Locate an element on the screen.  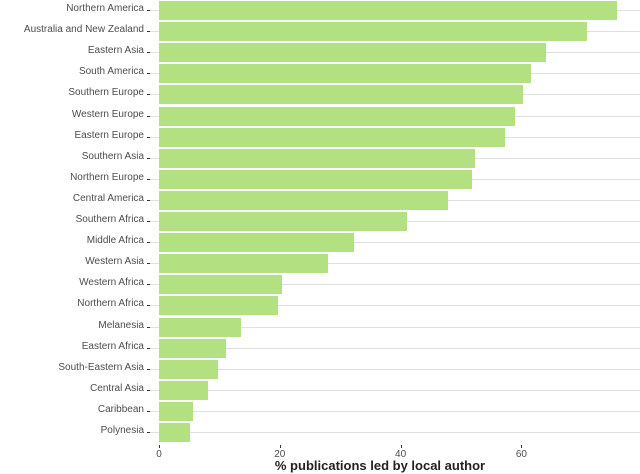
bar-row: Western Africa is located at coordinates (320, 284).